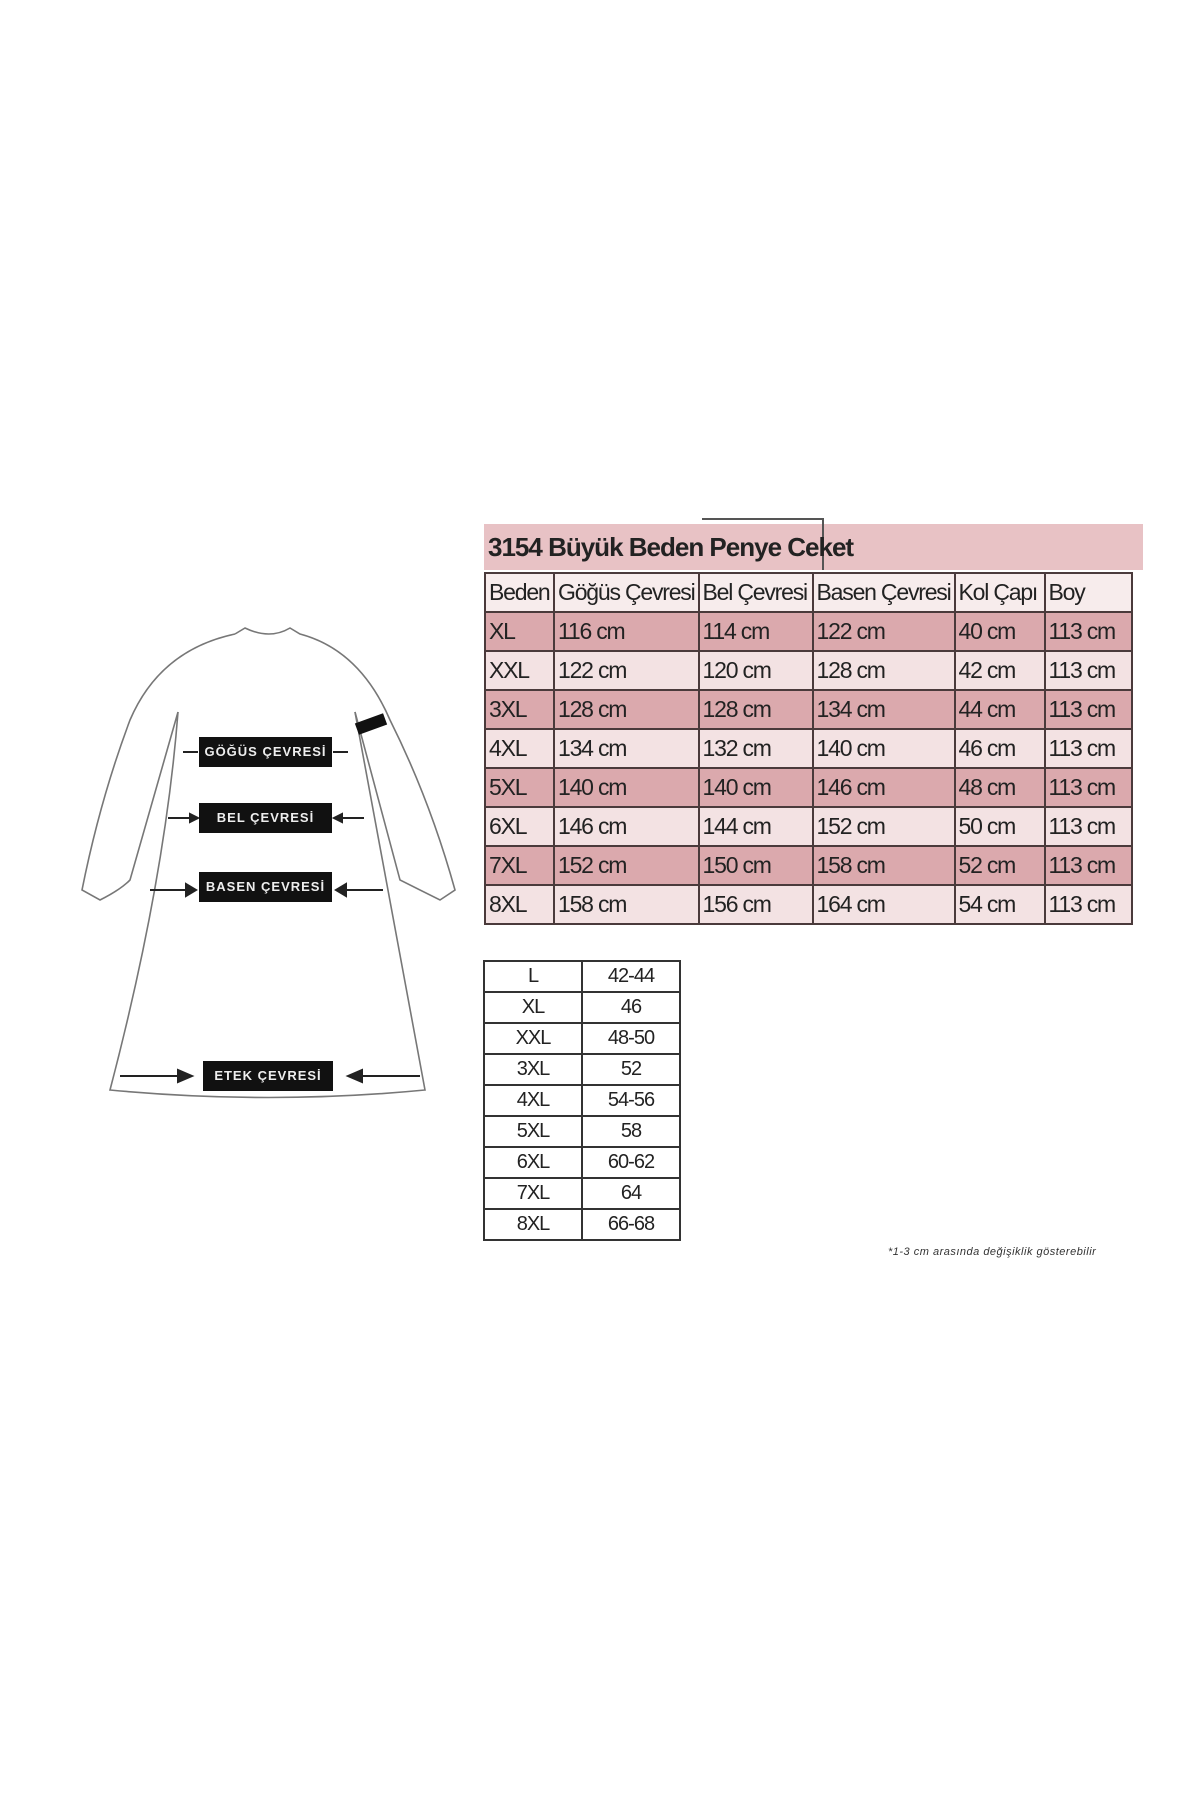  I want to click on table-row: 5XL 140 cm 140 cm 146 cm 48 cm 113 cm, so click(808, 787).